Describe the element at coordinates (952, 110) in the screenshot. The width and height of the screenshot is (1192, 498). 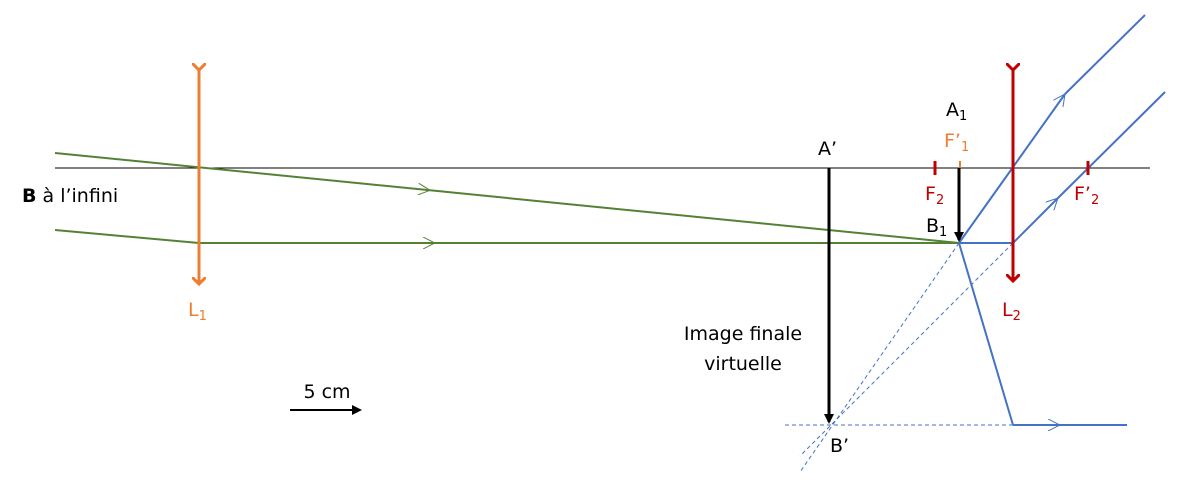
I see `a1-main: A` at that location.